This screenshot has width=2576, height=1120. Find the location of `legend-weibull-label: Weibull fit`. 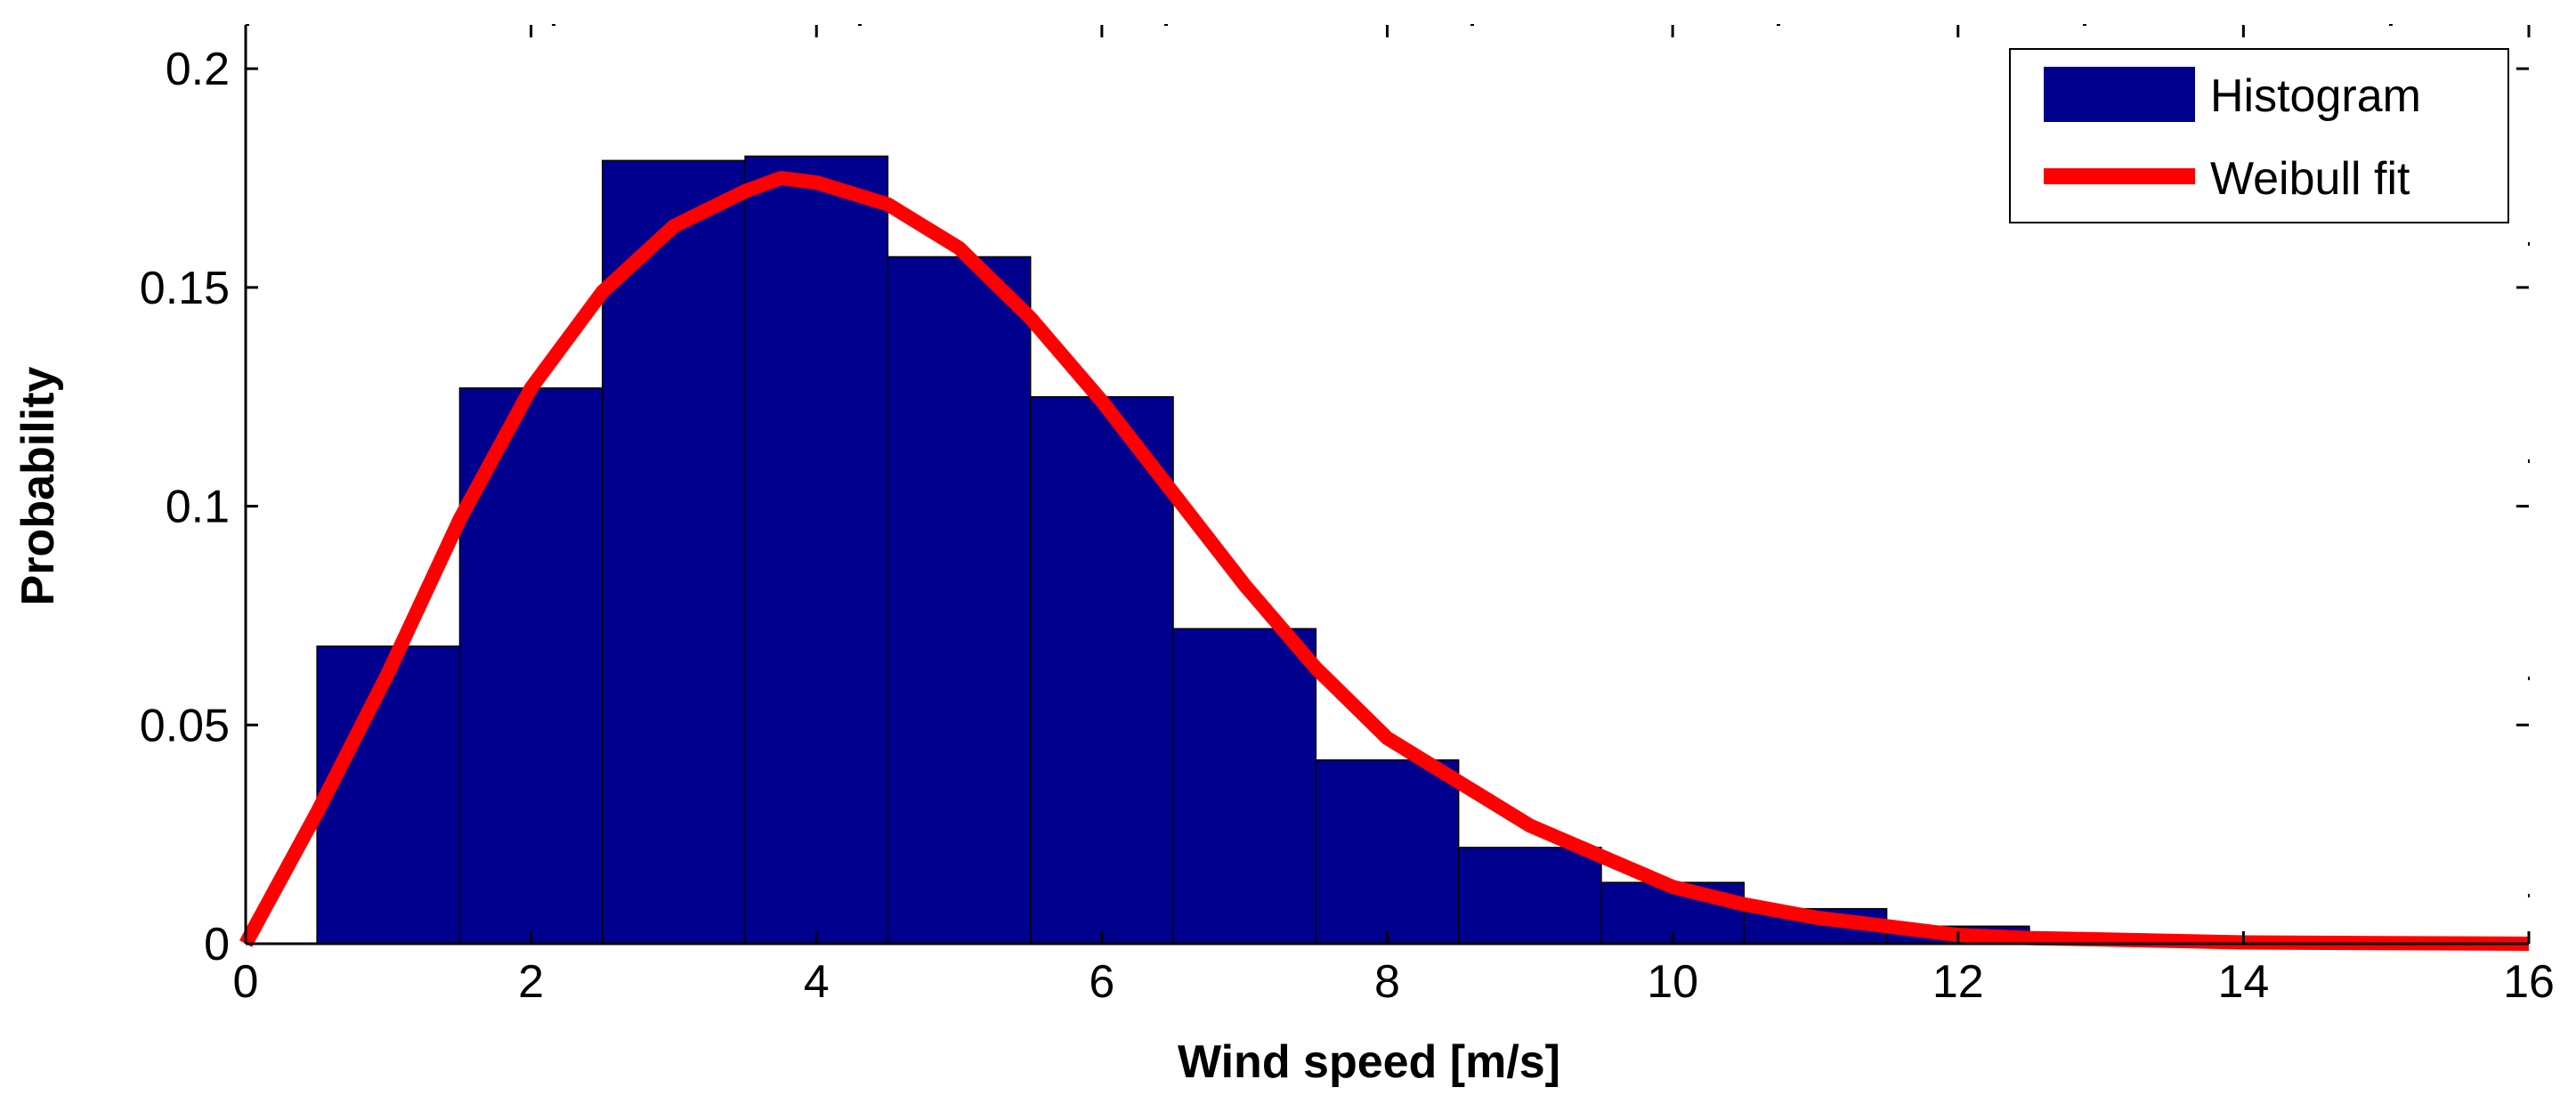

legend-weibull-label: Weibull fit is located at coordinates (2310, 179).